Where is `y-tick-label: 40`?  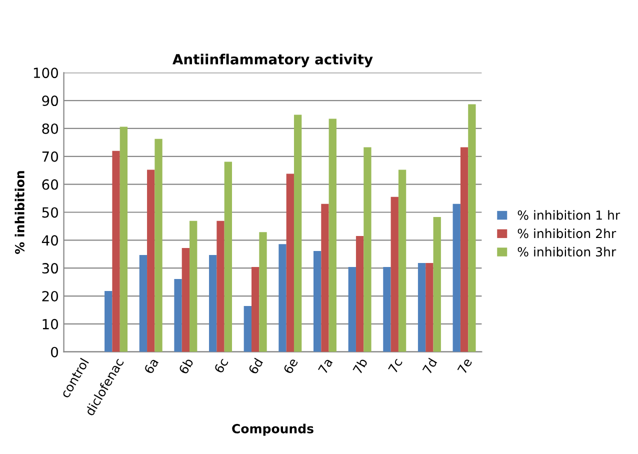 y-tick-label: 40 is located at coordinates (50, 240).